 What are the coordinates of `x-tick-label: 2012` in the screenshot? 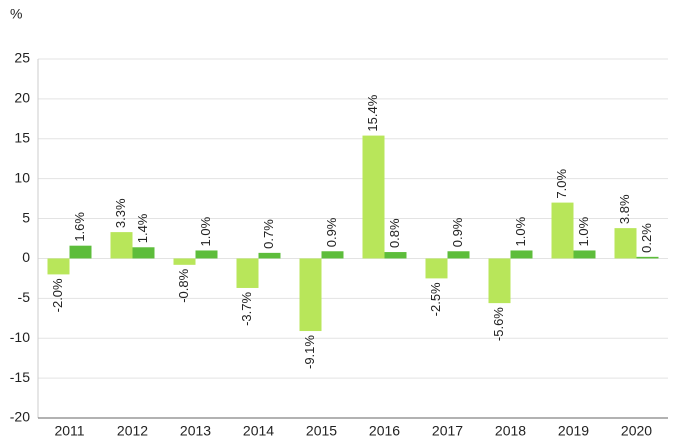 It's located at (132, 431).